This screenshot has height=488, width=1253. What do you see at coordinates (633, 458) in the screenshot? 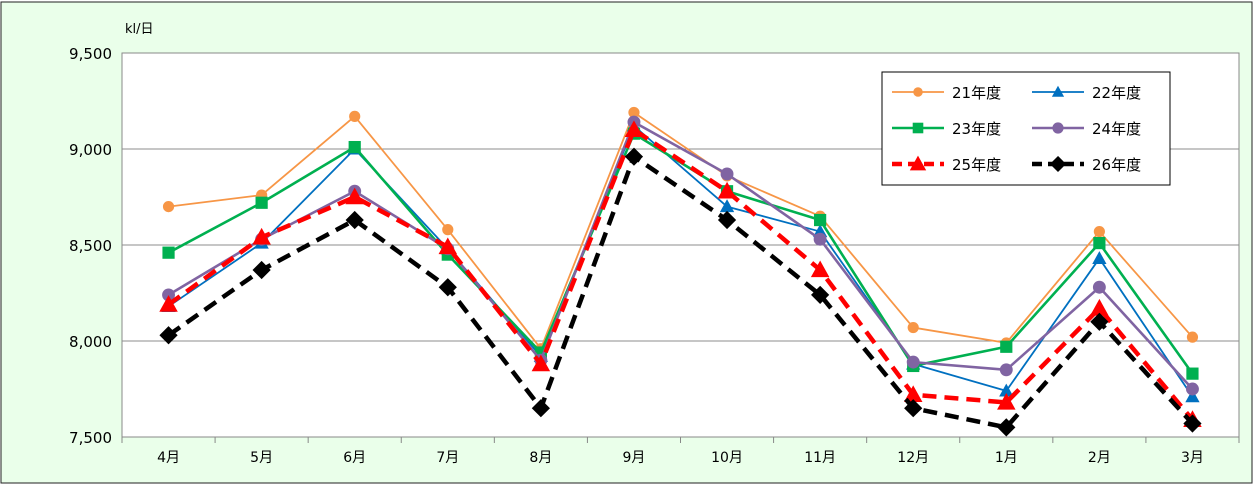
I see `x-tick-label: 9月` at bounding box center [633, 458].